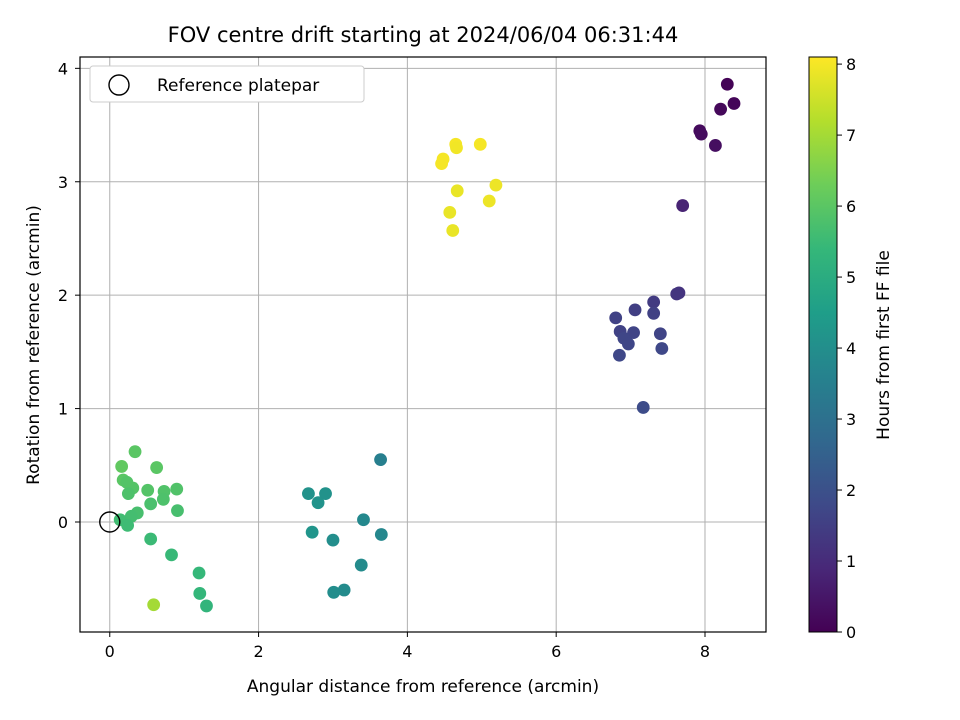 The image size is (960, 720). Describe the element at coordinates (119, 85) in the screenshot. I see `legend-marker` at that location.